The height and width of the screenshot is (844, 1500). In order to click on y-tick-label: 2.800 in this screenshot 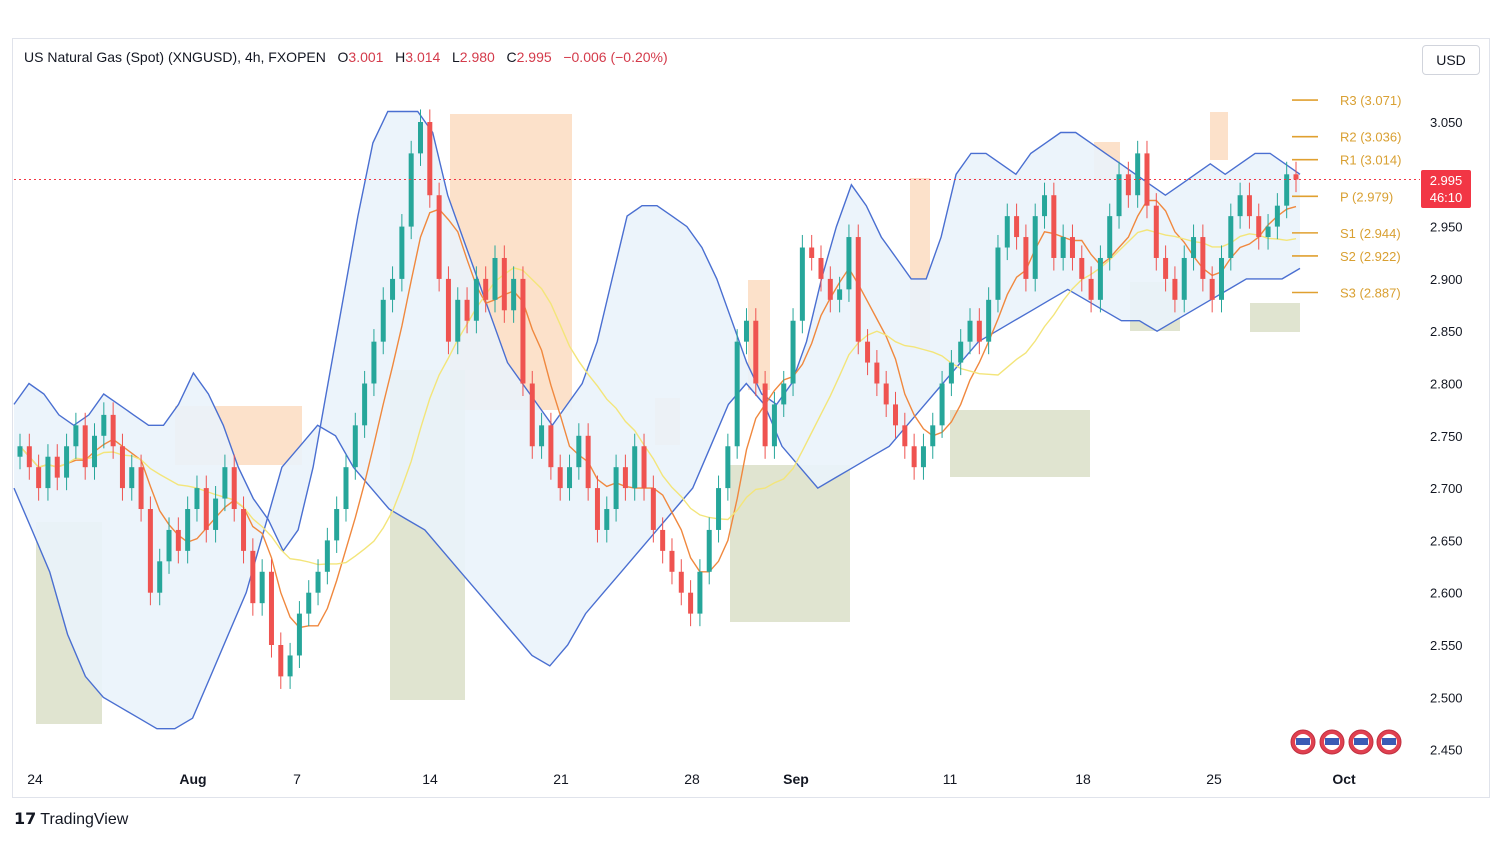, I will do `click(1446, 384)`.